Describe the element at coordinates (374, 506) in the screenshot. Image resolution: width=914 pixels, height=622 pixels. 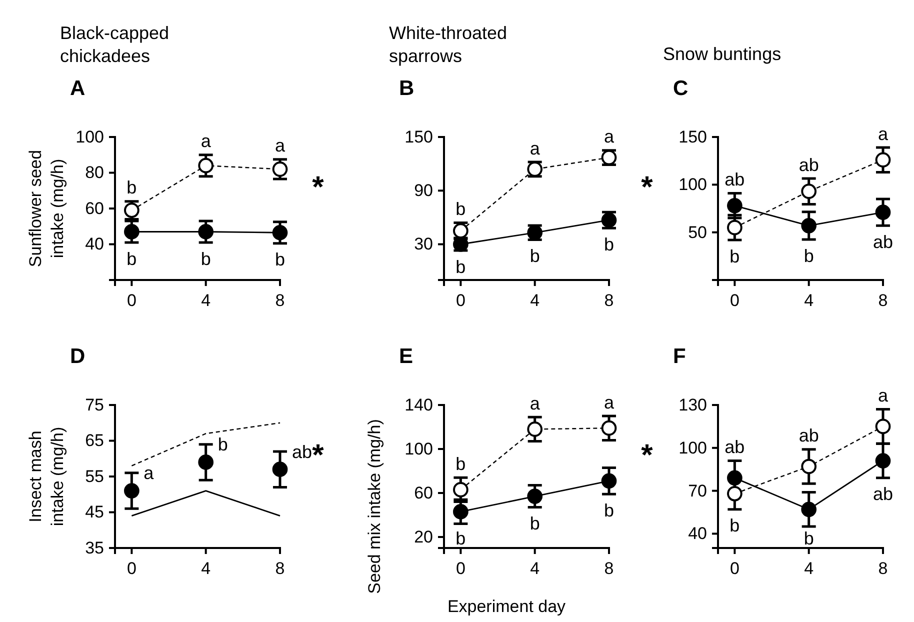
I see `y-axis-title: Seed mix intake (mg/h)` at that location.